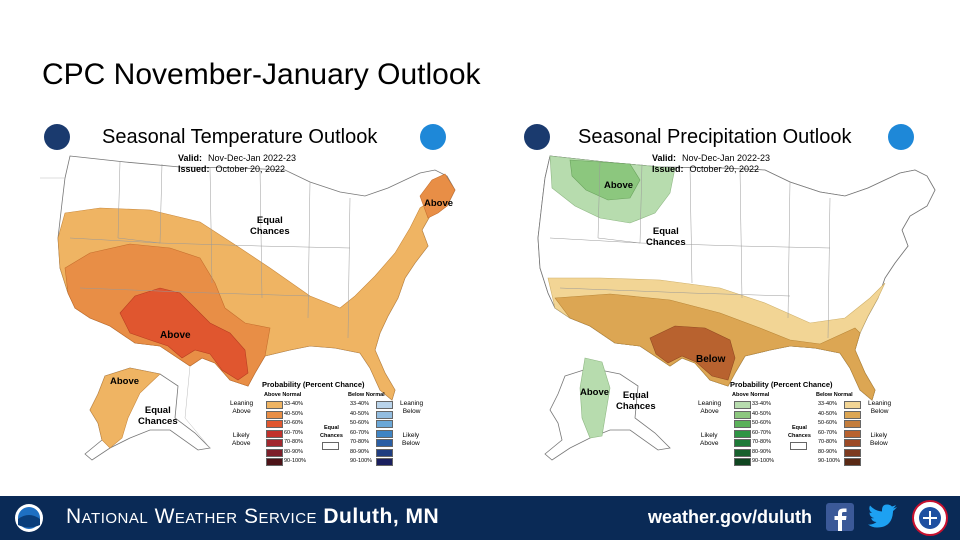 Image resolution: width=960 pixels, height=540 pixels. I want to click on twitter-icon, so click(882, 517).